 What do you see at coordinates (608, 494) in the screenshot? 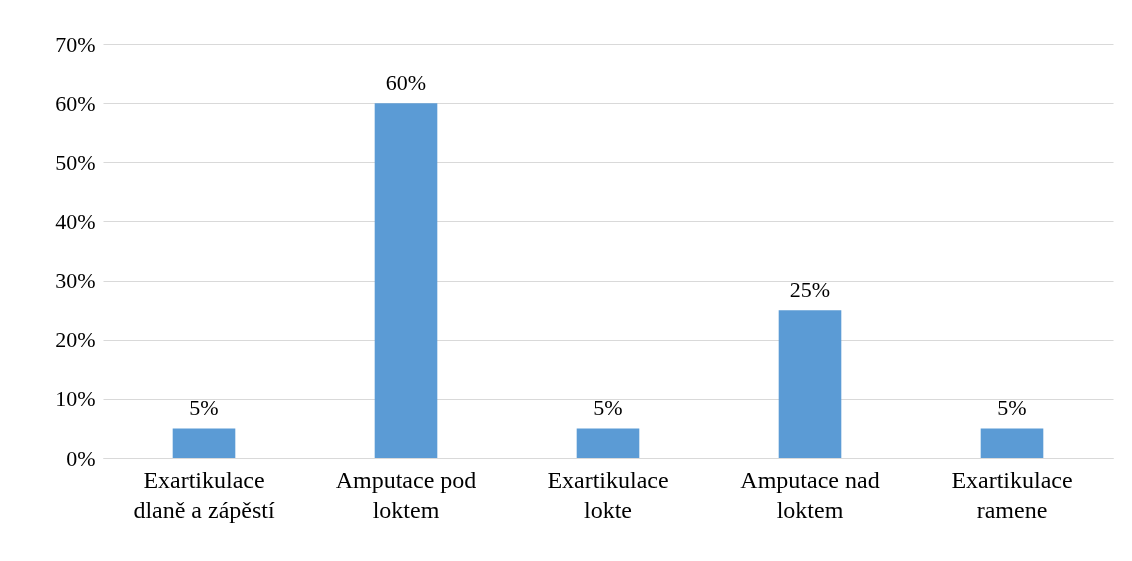
I see `x-tick-label: Exartikulace lokte` at bounding box center [608, 494].